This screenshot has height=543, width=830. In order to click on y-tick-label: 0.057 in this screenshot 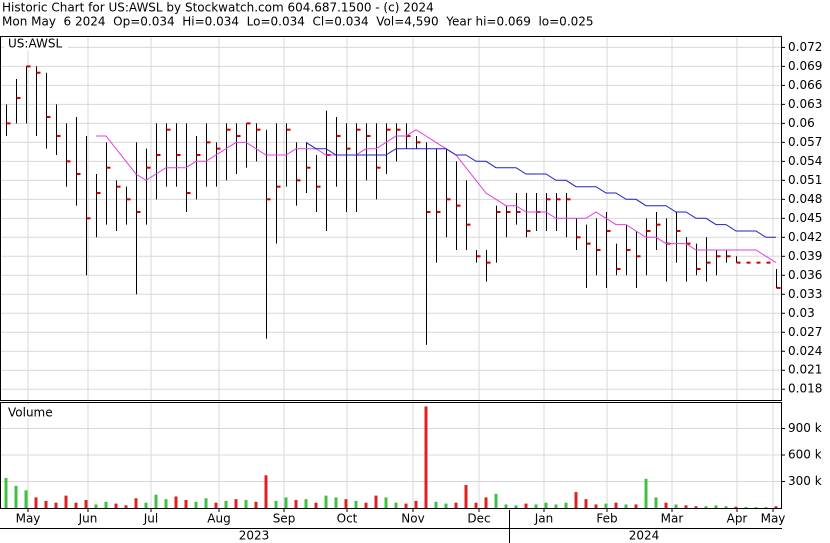, I will do `click(805, 142)`.